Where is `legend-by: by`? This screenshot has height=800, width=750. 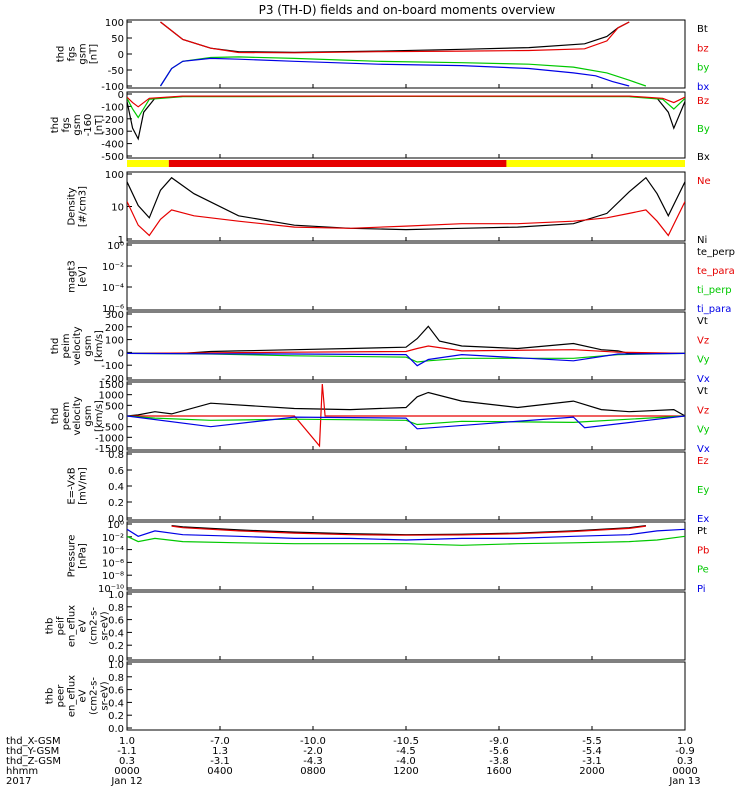
legend-by: by is located at coordinates (703, 68).